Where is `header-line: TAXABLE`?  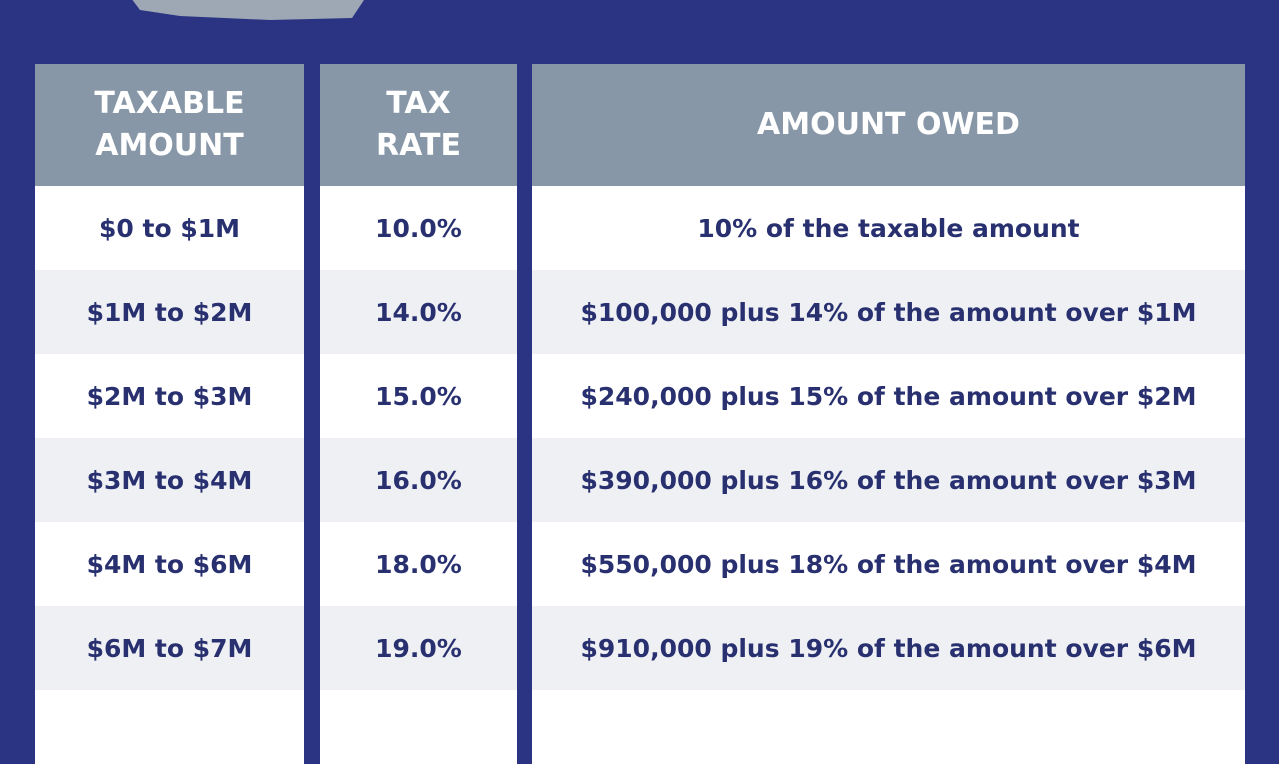 header-line: TAXABLE is located at coordinates (169, 103).